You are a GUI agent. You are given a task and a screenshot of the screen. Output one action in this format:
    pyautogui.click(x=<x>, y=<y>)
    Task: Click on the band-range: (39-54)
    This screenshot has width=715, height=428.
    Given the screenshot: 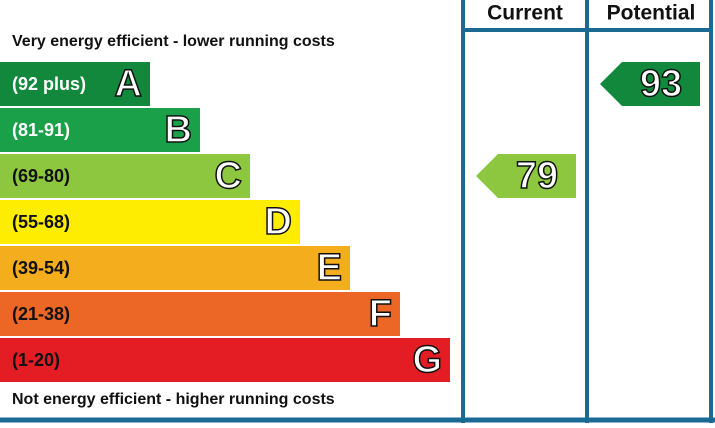 What is the action you would take?
    pyautogui.click(x=41, y=268)
    